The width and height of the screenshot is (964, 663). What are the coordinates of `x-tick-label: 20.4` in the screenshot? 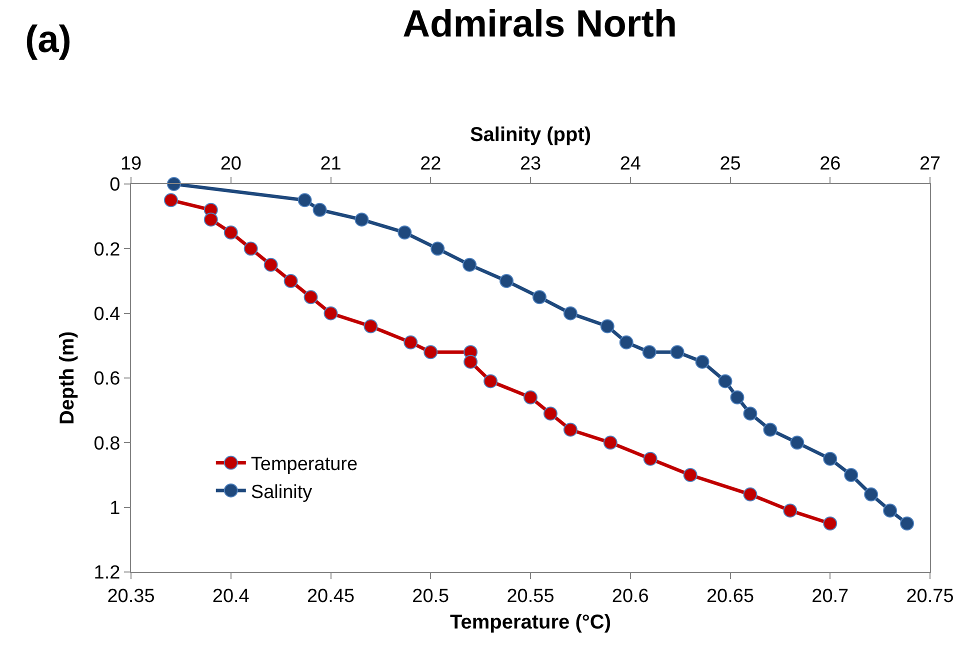 It's located at (231, 596).